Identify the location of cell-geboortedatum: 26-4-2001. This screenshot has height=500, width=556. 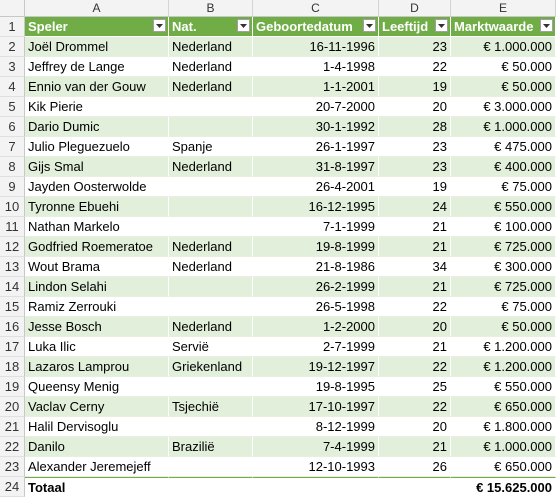
(316, 187).